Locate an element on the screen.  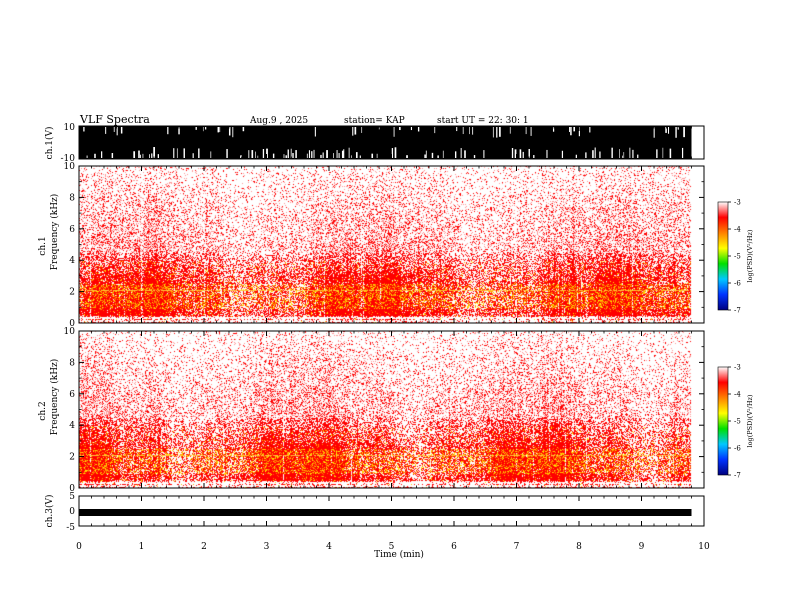
ch1-colorbar-gradient is located at coordinates (723, 256).